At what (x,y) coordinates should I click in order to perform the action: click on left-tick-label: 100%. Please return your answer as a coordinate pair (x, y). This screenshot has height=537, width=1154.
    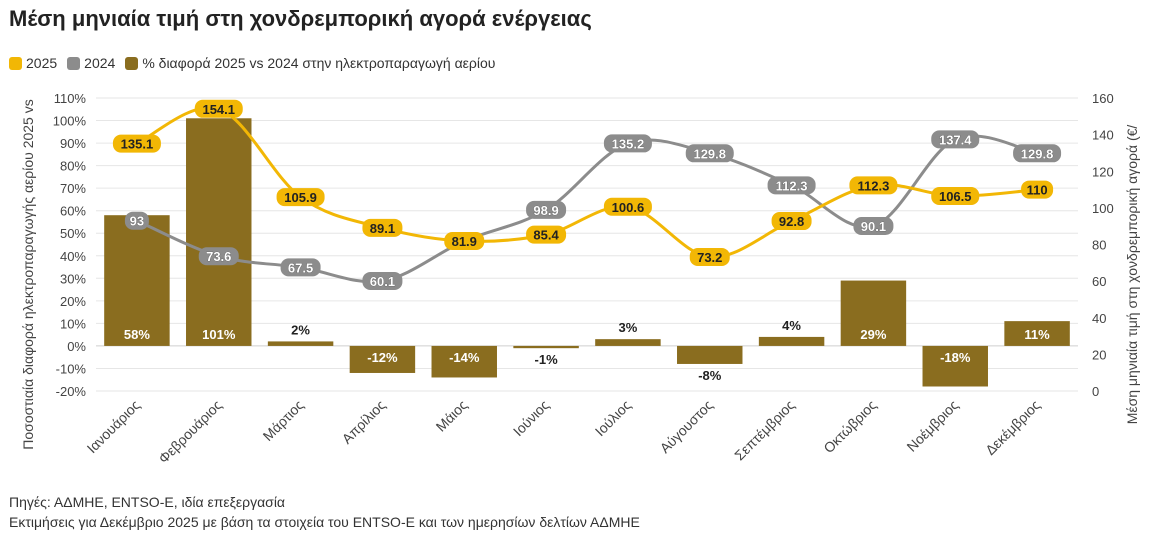
    Looking at the image, I should click on (70, 121).